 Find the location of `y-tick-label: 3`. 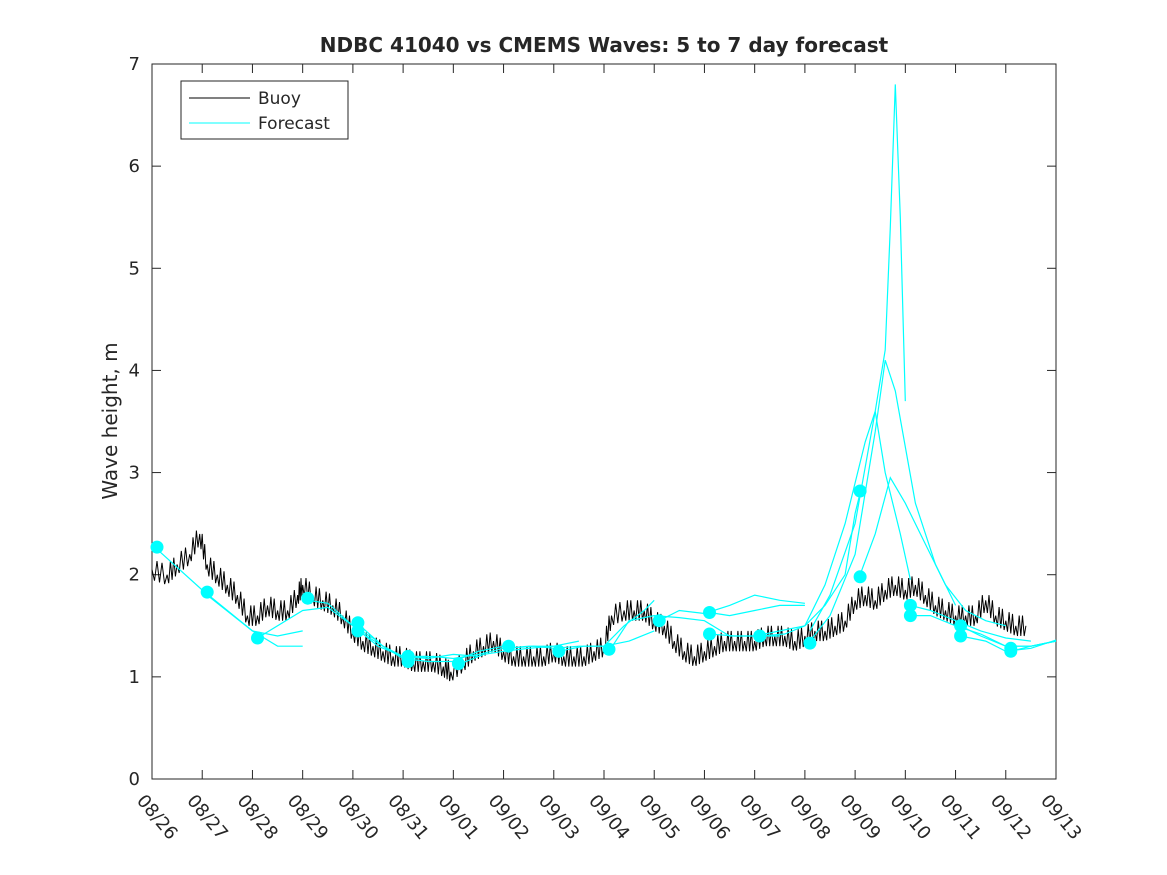

y-tick-label: 3 is located at coordinates (134, 473).